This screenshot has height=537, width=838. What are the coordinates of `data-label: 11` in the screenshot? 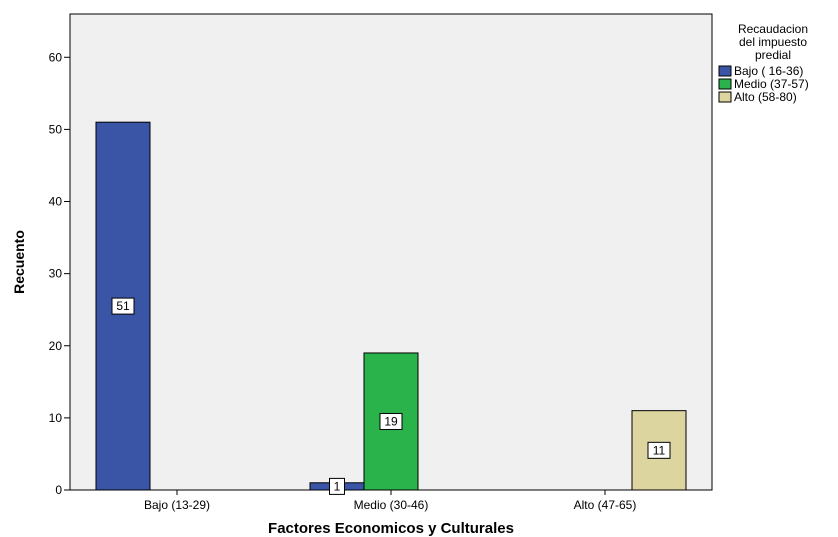 It's located at (659, 450).